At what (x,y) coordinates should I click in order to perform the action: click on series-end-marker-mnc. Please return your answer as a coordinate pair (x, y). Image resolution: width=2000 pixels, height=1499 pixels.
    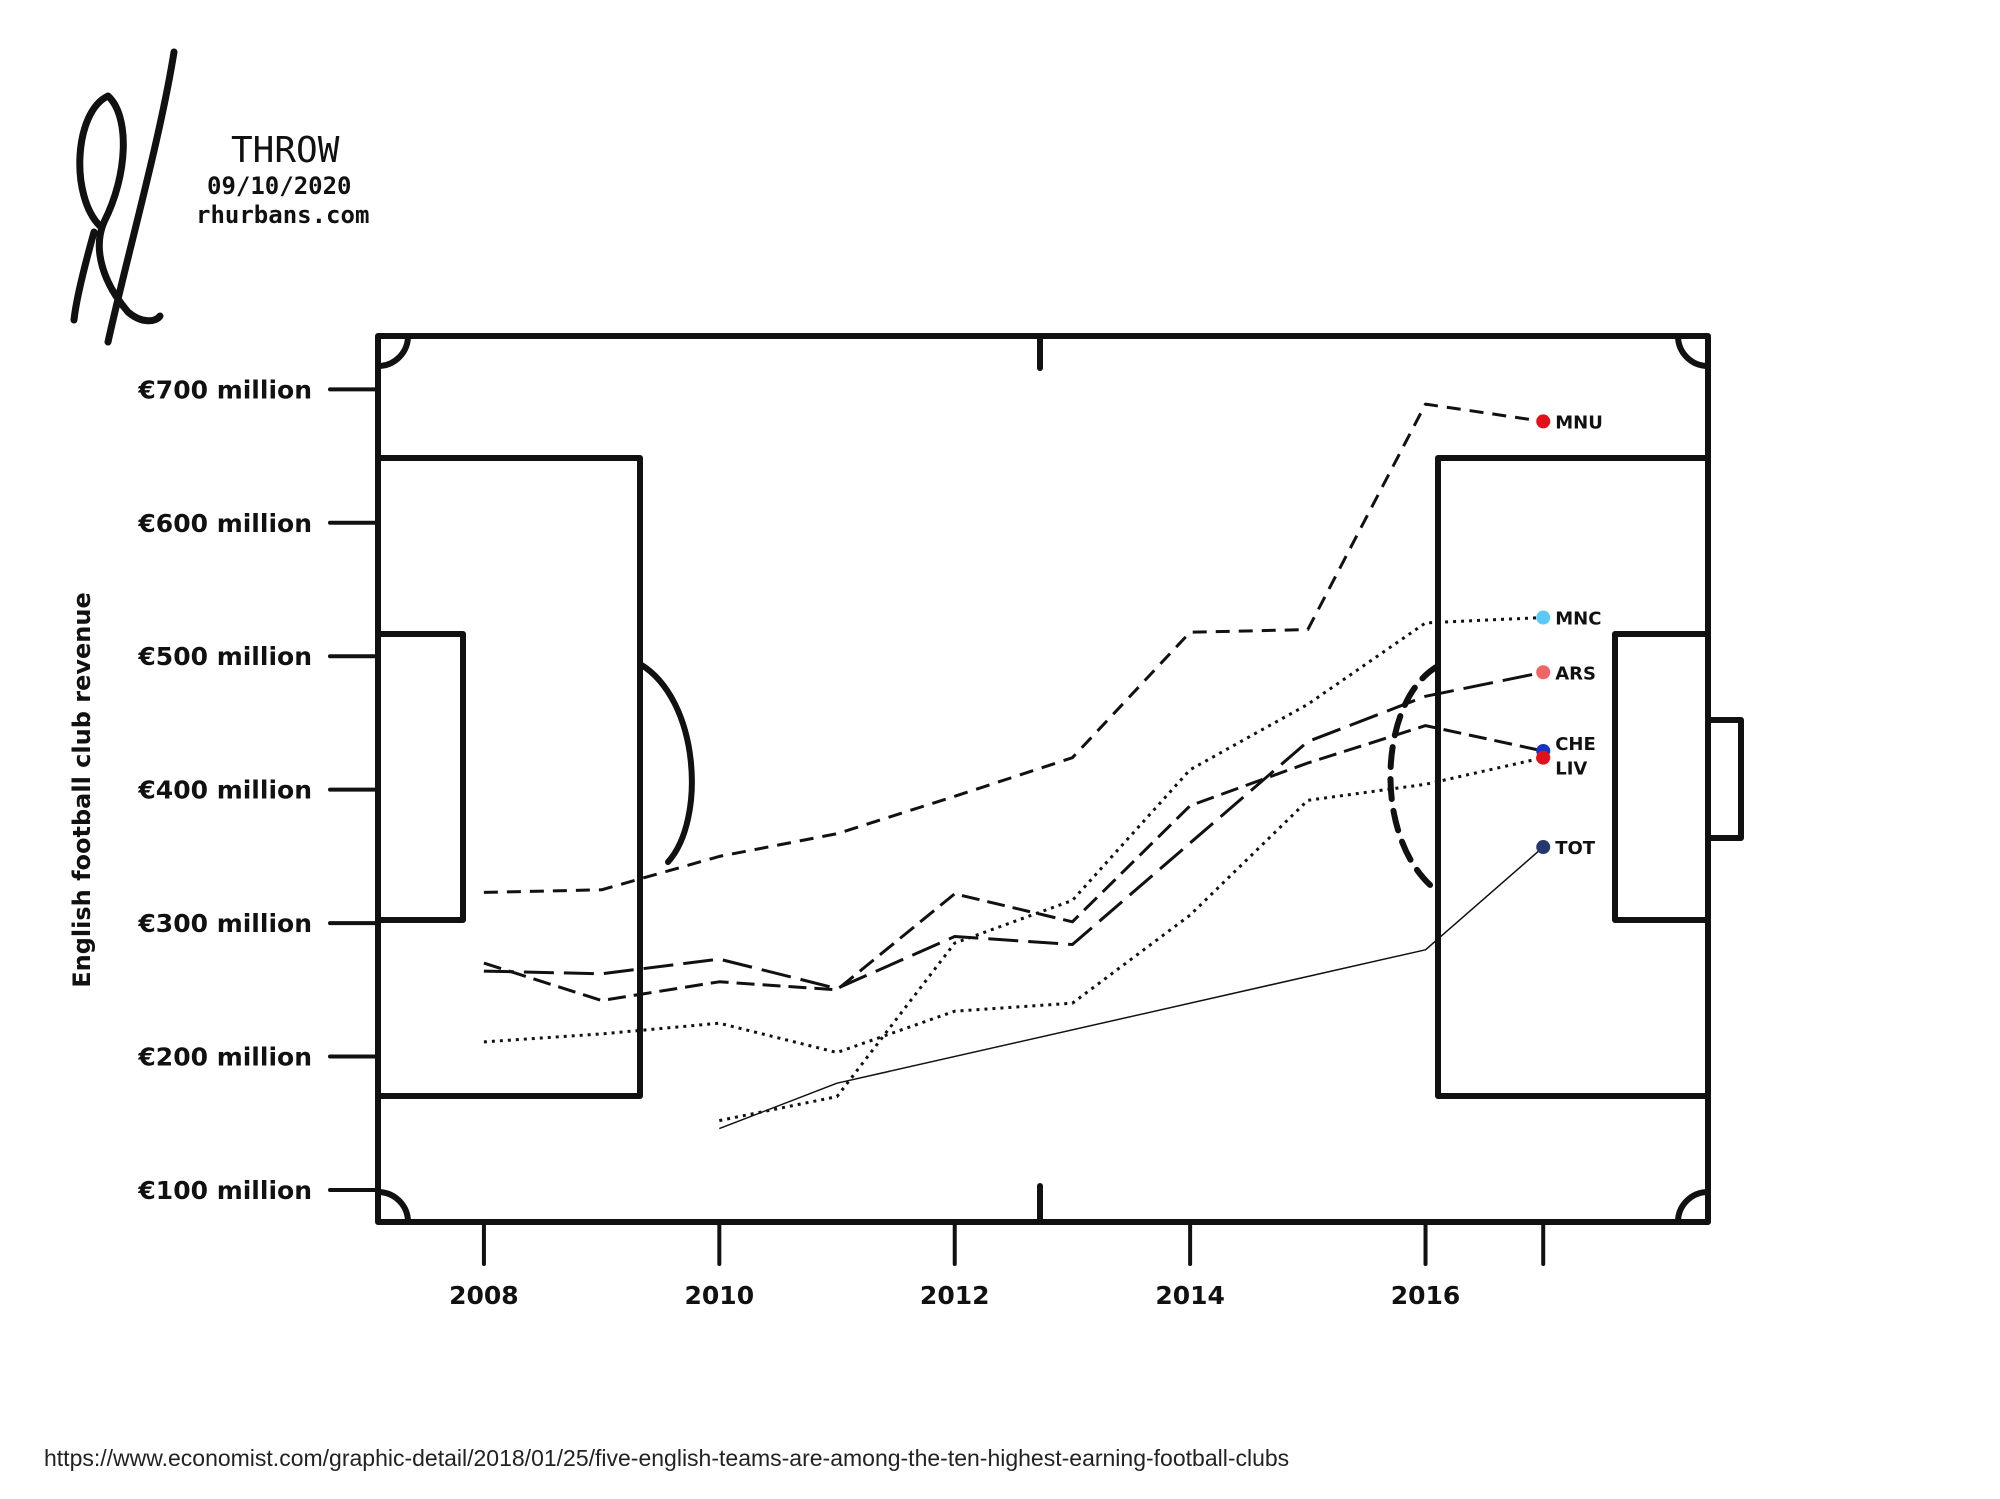
    Looking at the image, I should click on (1543, 617).